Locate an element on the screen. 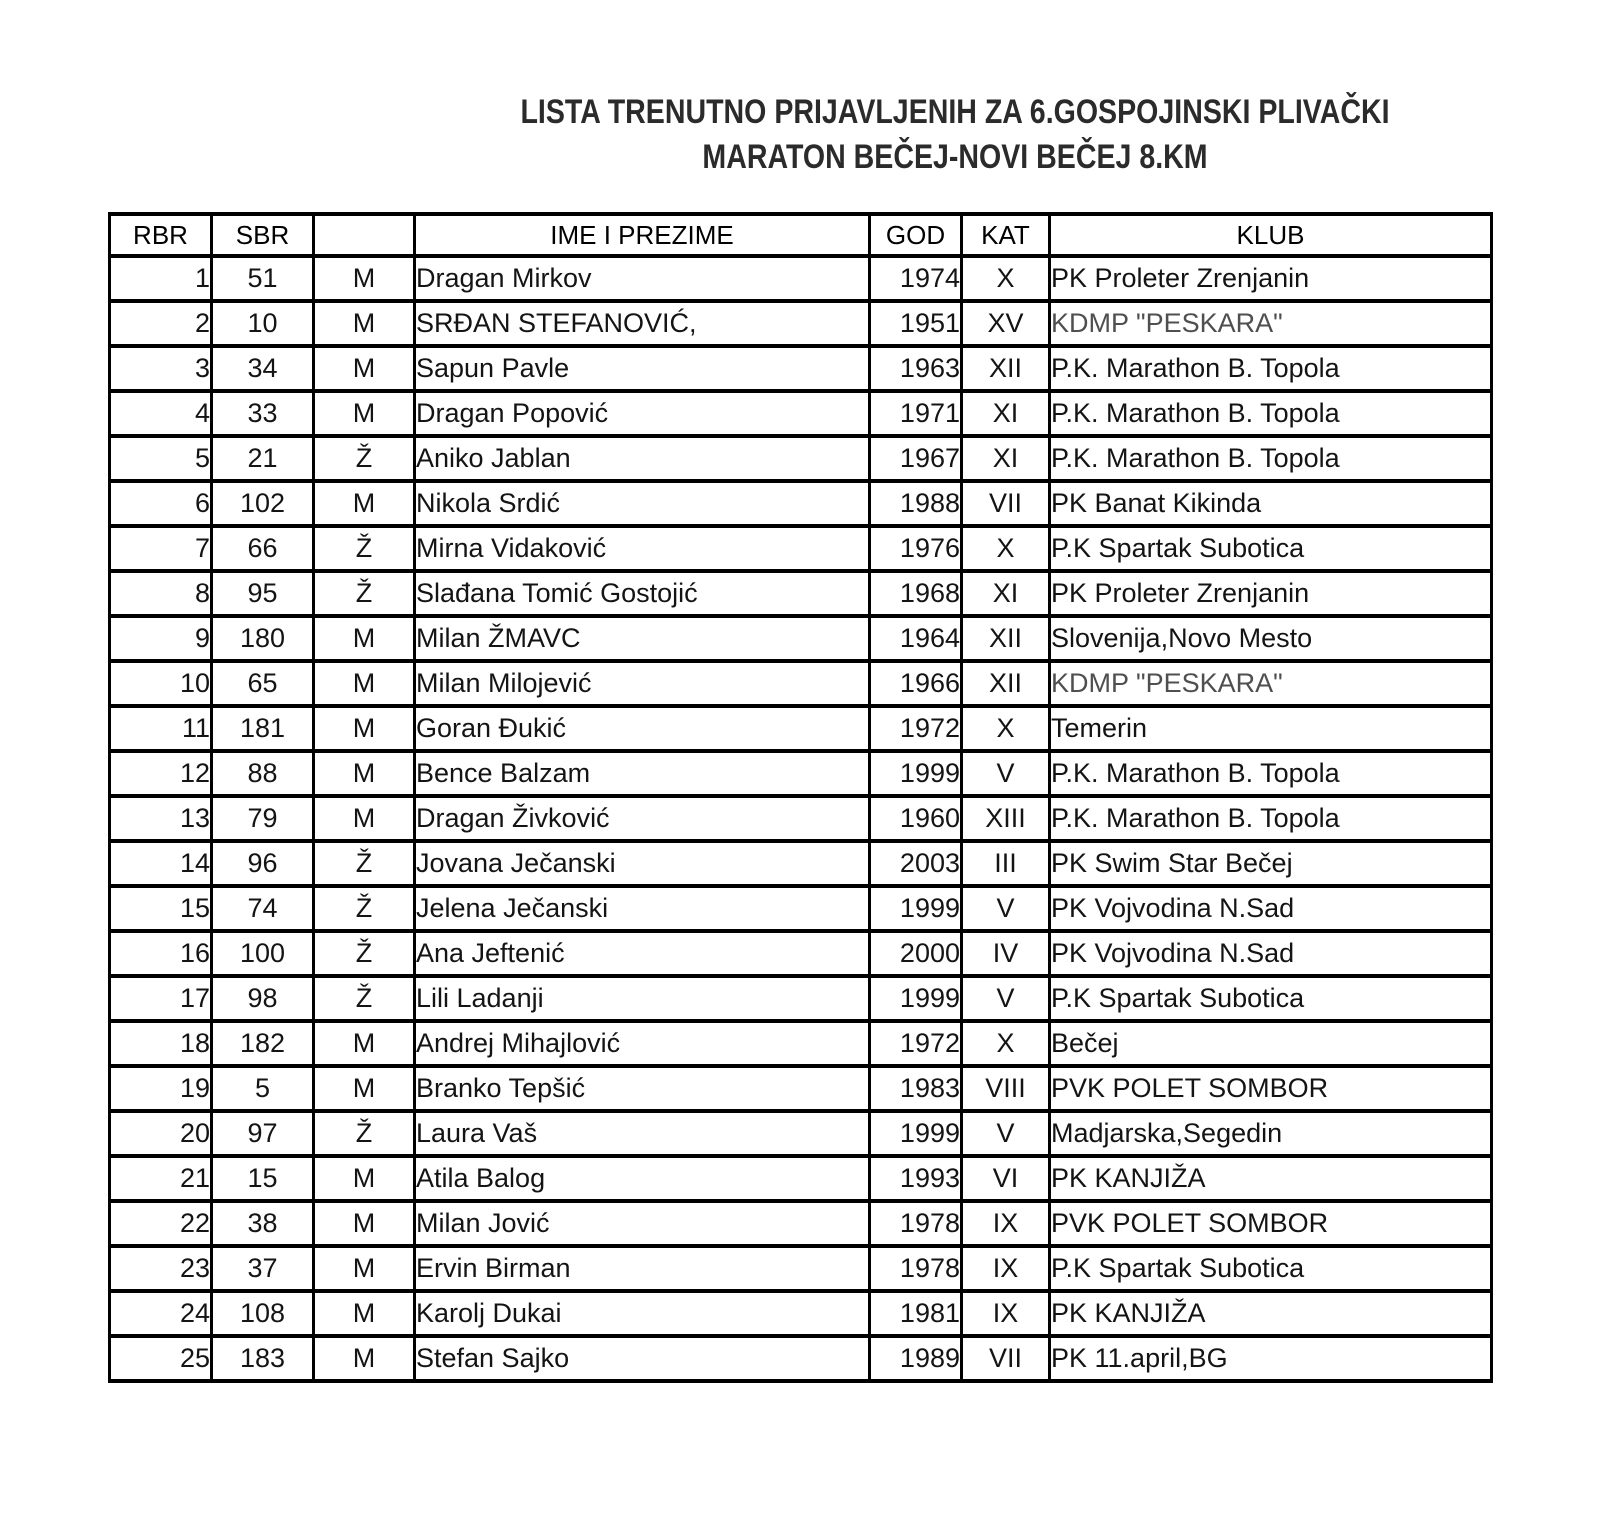  cell-sbr: 88 is located at coordinates (262, 773).